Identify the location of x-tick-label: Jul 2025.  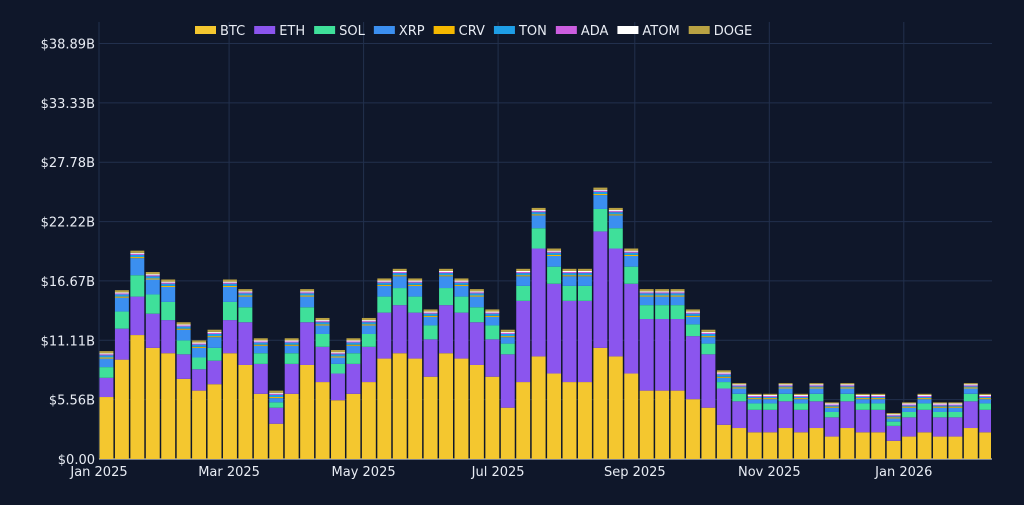
(498, 472).